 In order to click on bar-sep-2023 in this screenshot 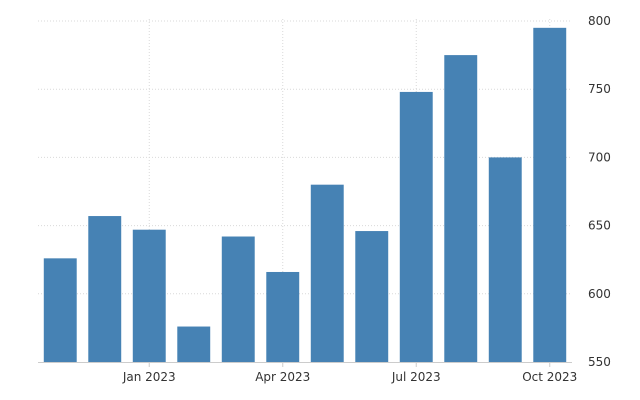, I will do `click(505, 259)`.